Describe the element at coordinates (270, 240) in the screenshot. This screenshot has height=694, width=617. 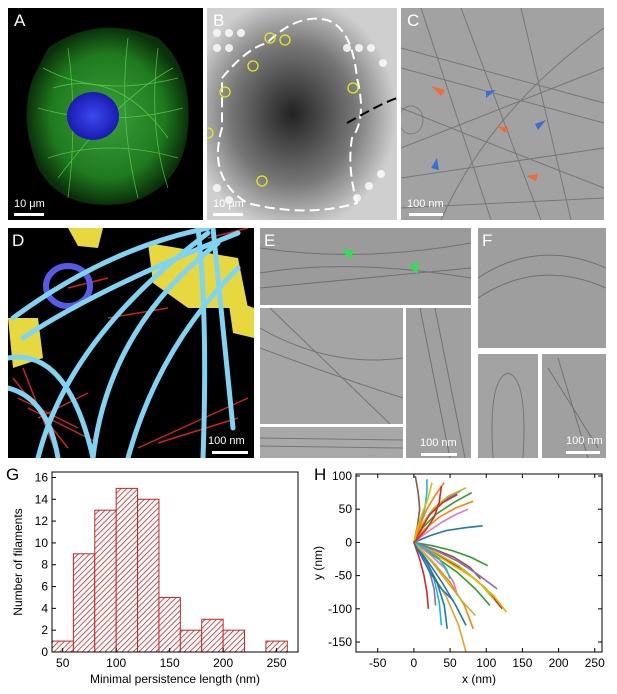
I see `panel-label: E` at that location.